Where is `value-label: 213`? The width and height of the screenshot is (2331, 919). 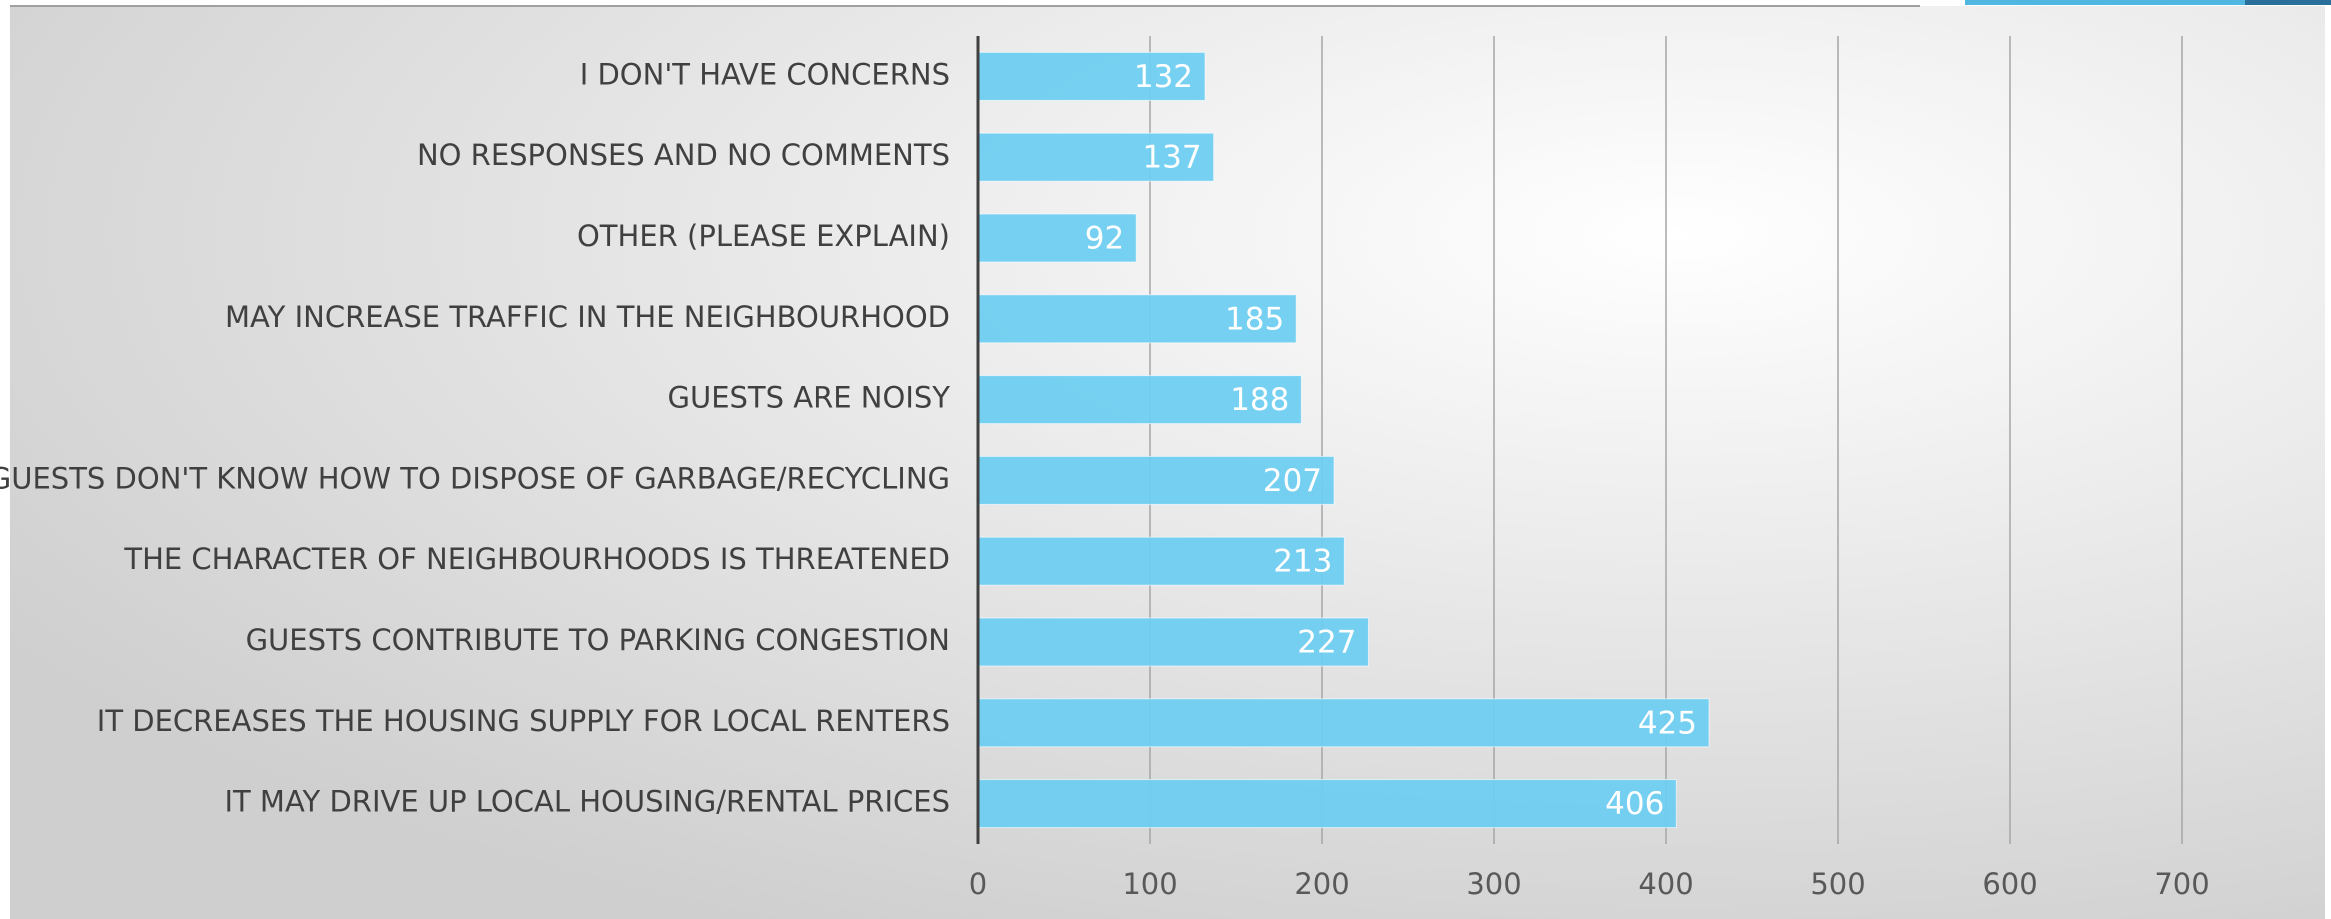
value-label: 213 is located at coordinates (1302, 562).